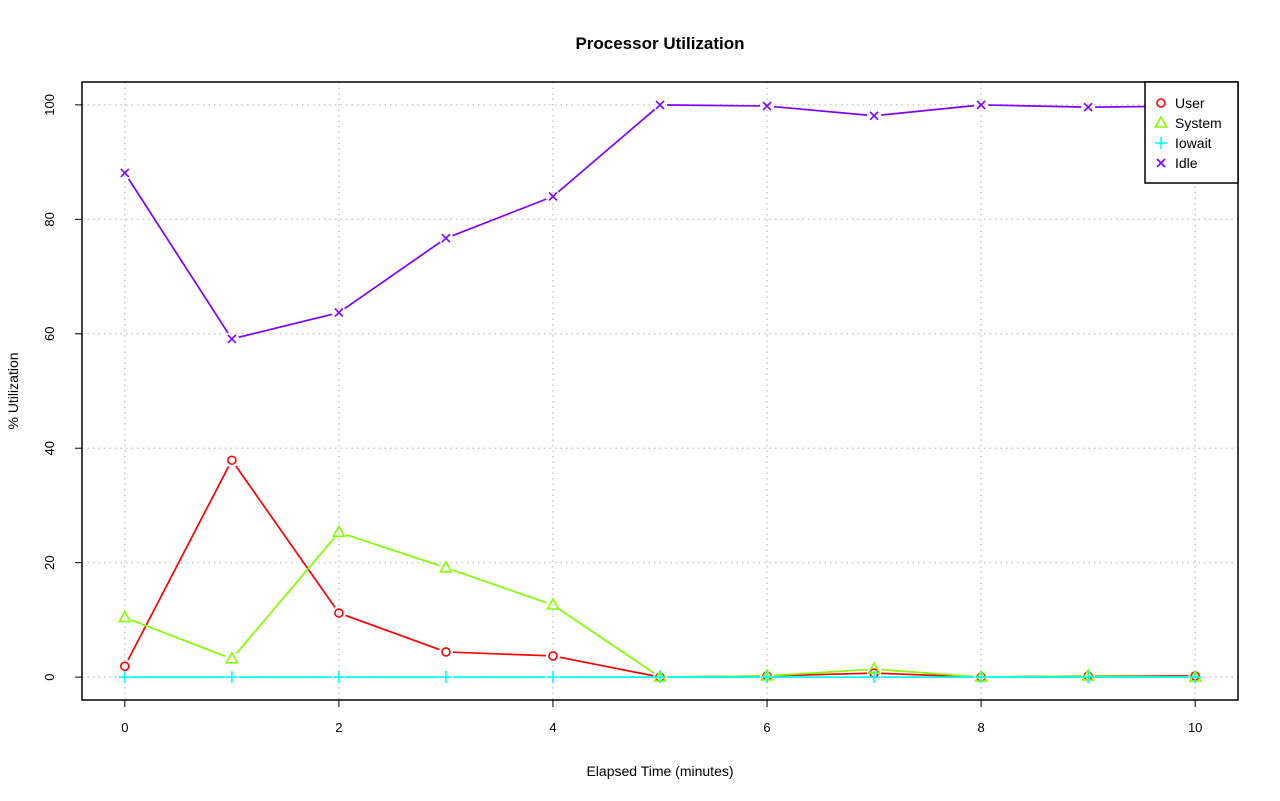  What do you see at coordinates (1180, 103) in the screenshot?
I see `legend-item-user: User` at bounding box center [1180, 103].